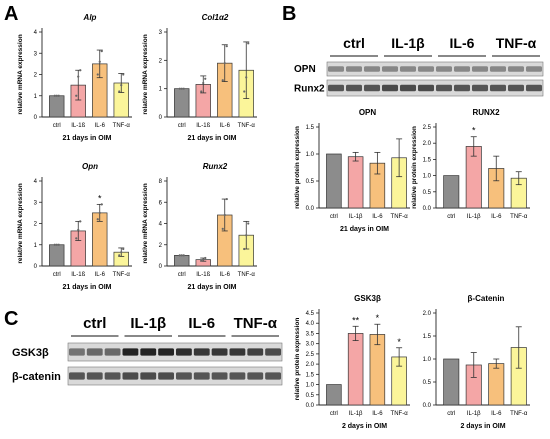 The image size is (550, 439). I want to click on chart-title: Col1α2, so click(215, 17).